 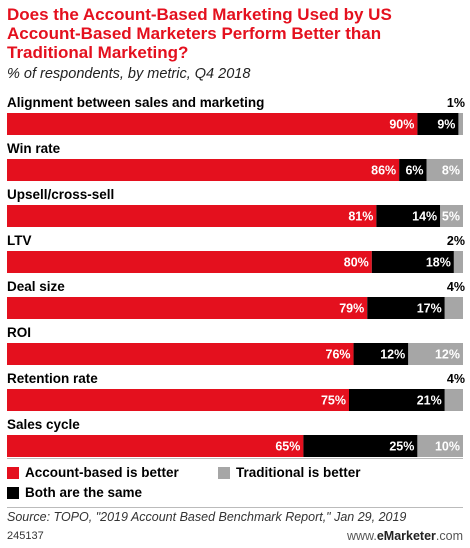 What do you see at coordinates (298, 472) in the screenshot?
I see `legend-label-traditional: Traditional is better` at bounding box center [298, 472].